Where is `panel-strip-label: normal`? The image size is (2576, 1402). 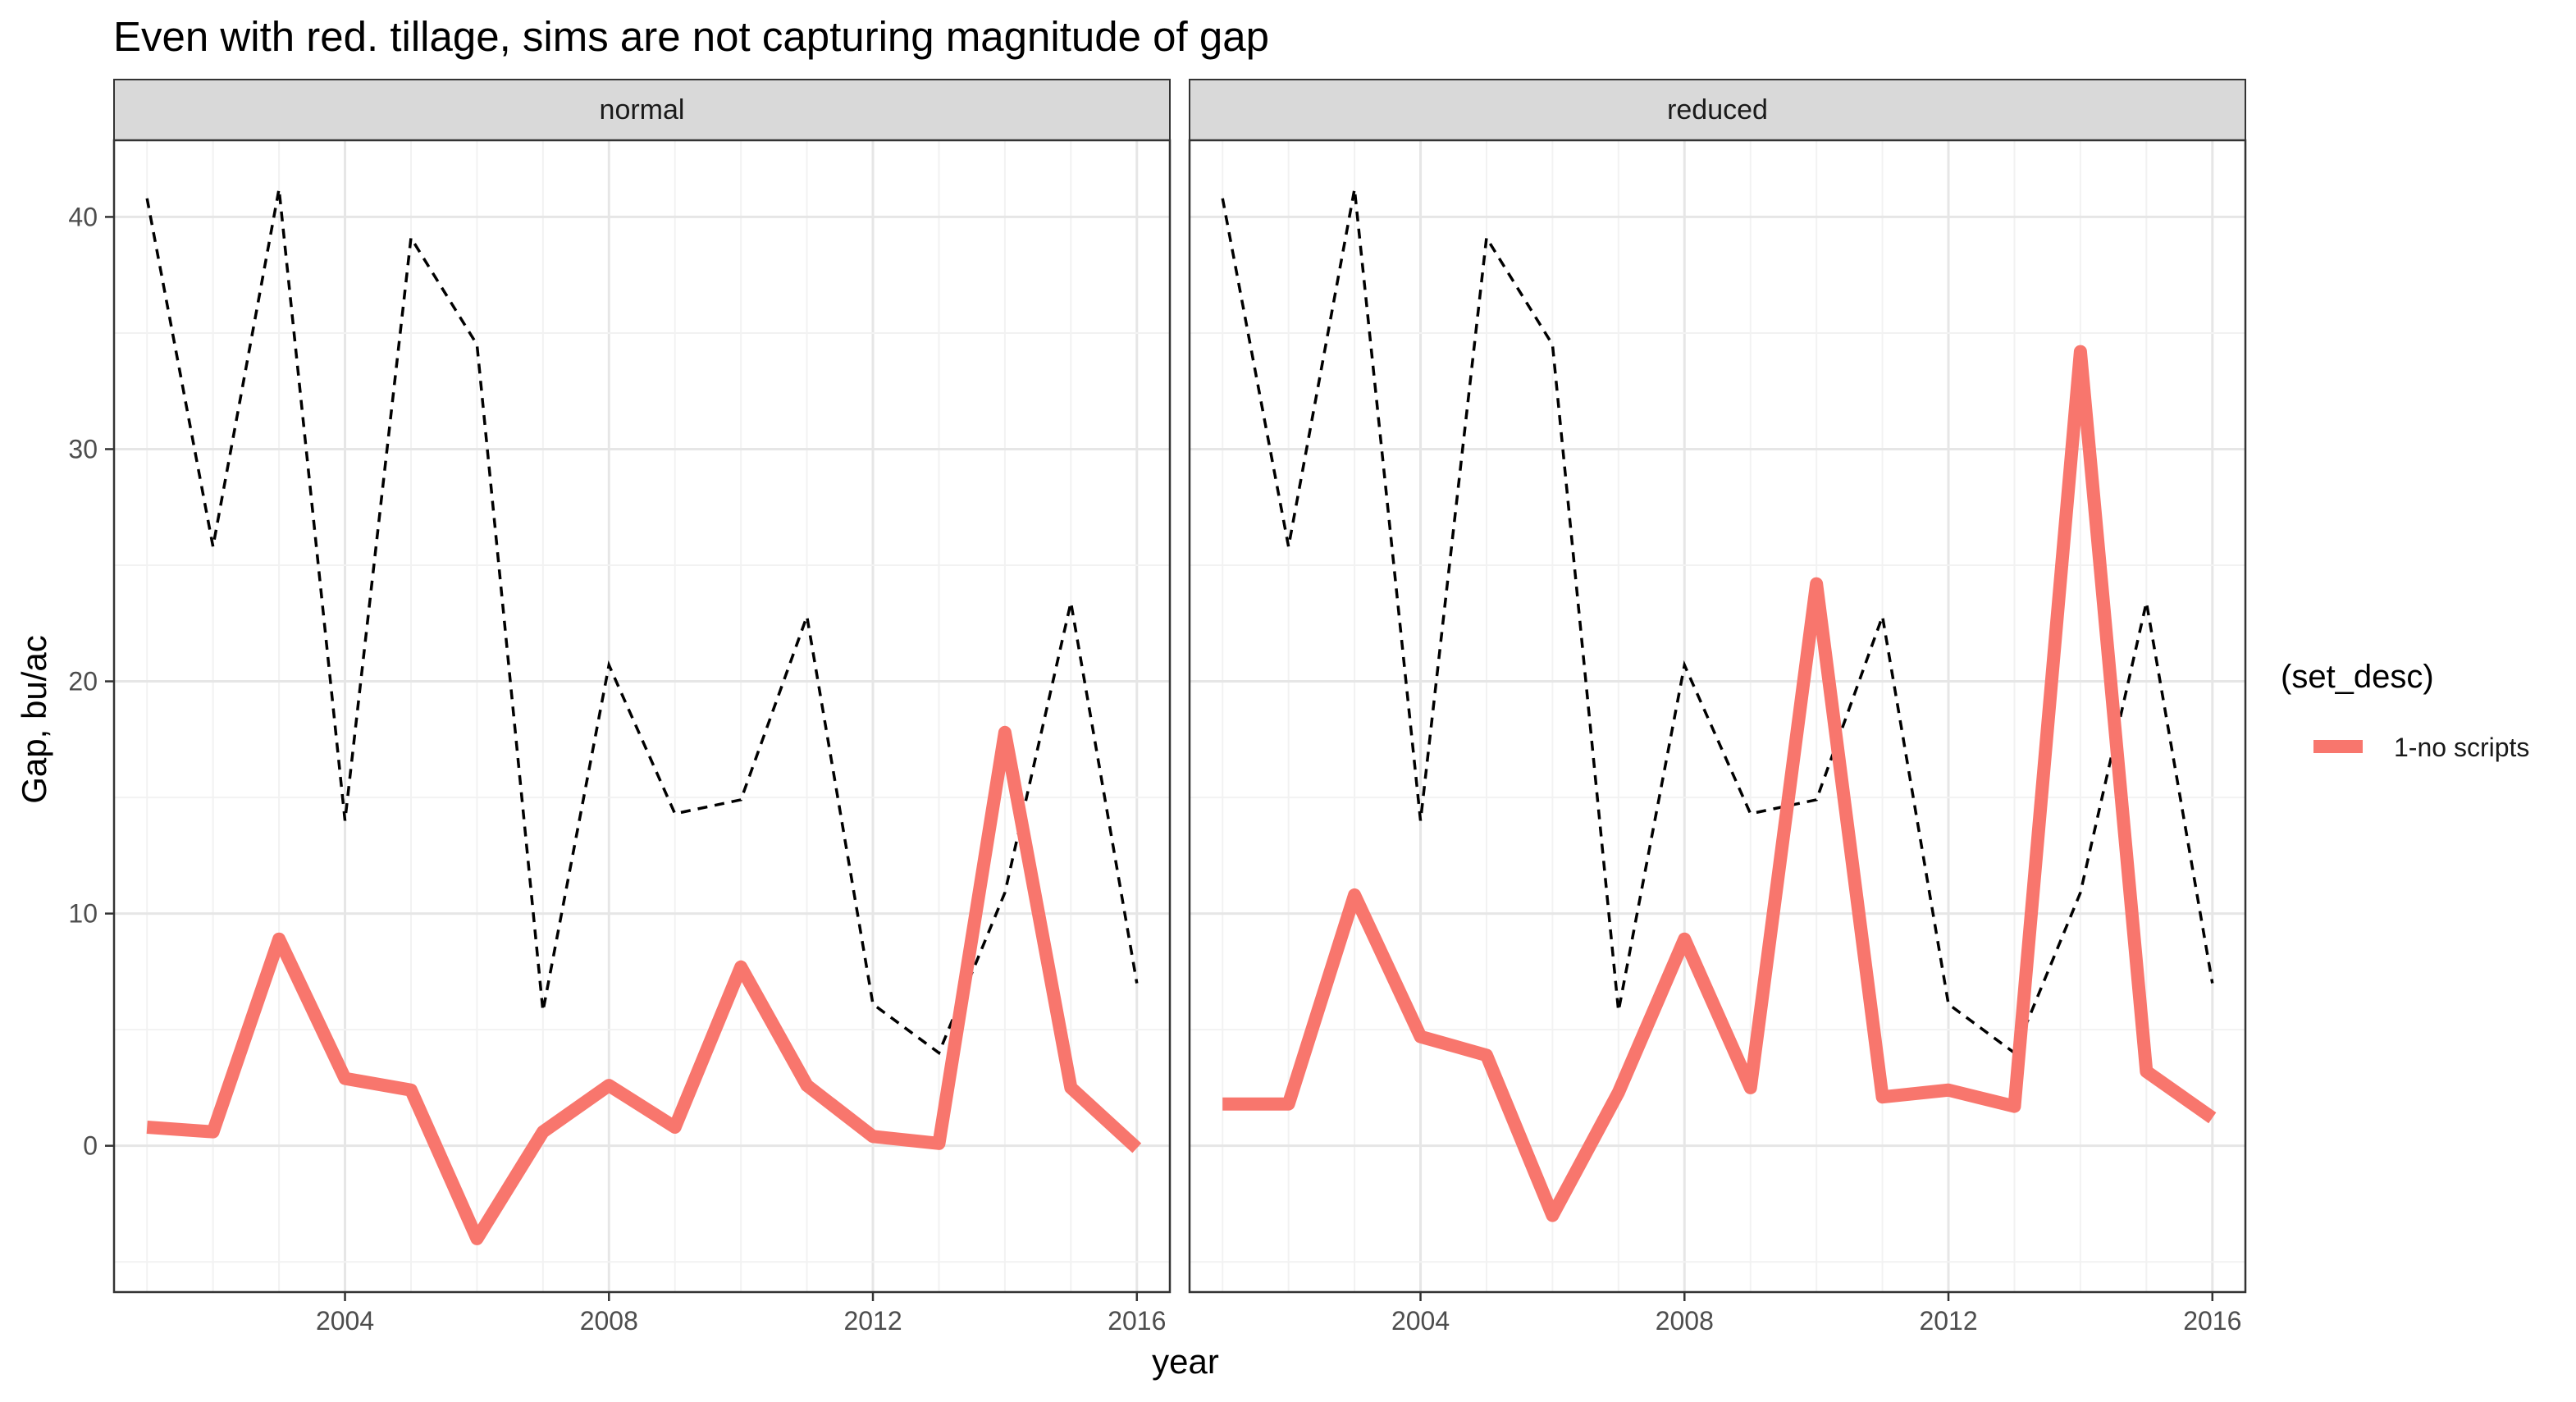
panel-strip-label: normal is located at coordinates (643, 110).